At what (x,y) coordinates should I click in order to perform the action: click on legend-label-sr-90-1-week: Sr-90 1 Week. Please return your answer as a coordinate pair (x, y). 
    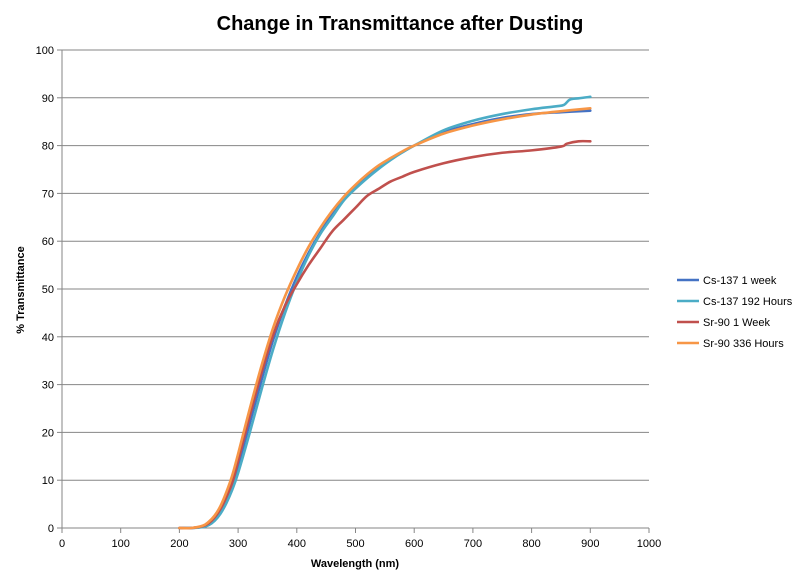
    Looking at the image, I should click on (737, 323).